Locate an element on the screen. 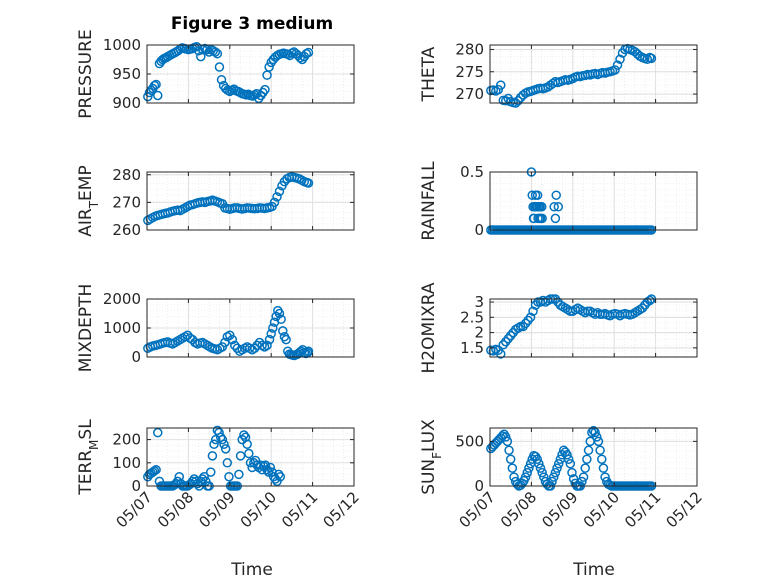  y-tick-label: 2000 is located at coordinates (122, 299).